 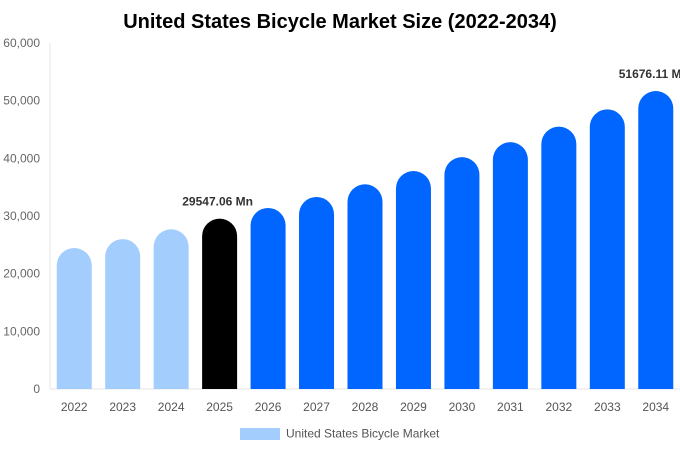 What do you see at coordinates (21, 274) in the screenshot?
I see `y-tick-label: 20,000` at bounding box center [21, 274].